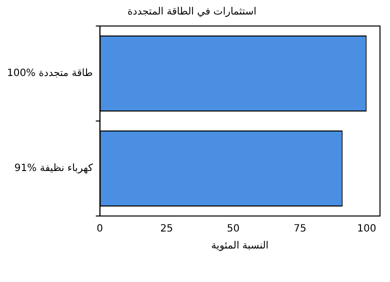 The width and height of the screenshot is (390, 282). I want to click on x-axis-title: النسبة المئوية, so click(240, 246).